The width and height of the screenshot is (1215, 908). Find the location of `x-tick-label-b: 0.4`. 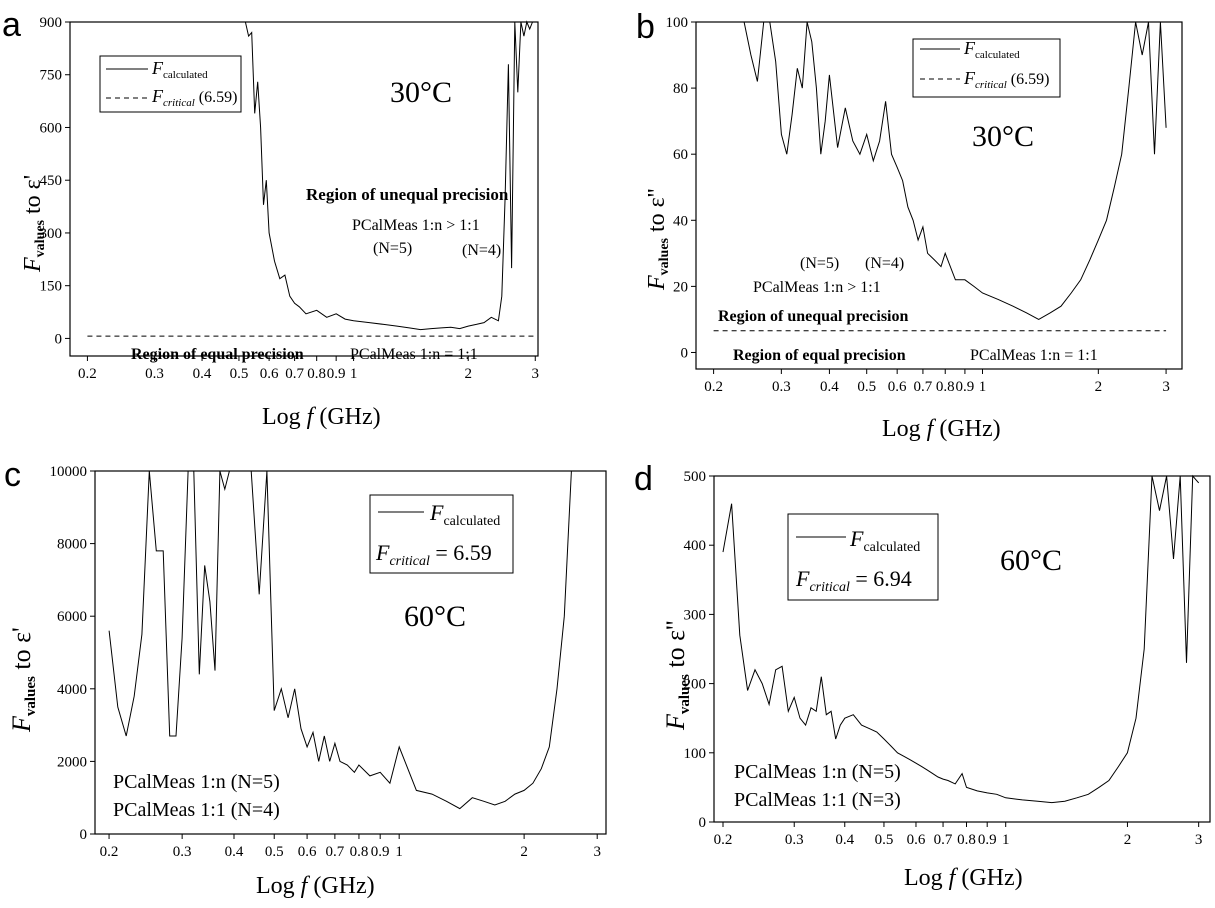

x-tick-label-b: 0.4 is located at coordinates (829, 387).